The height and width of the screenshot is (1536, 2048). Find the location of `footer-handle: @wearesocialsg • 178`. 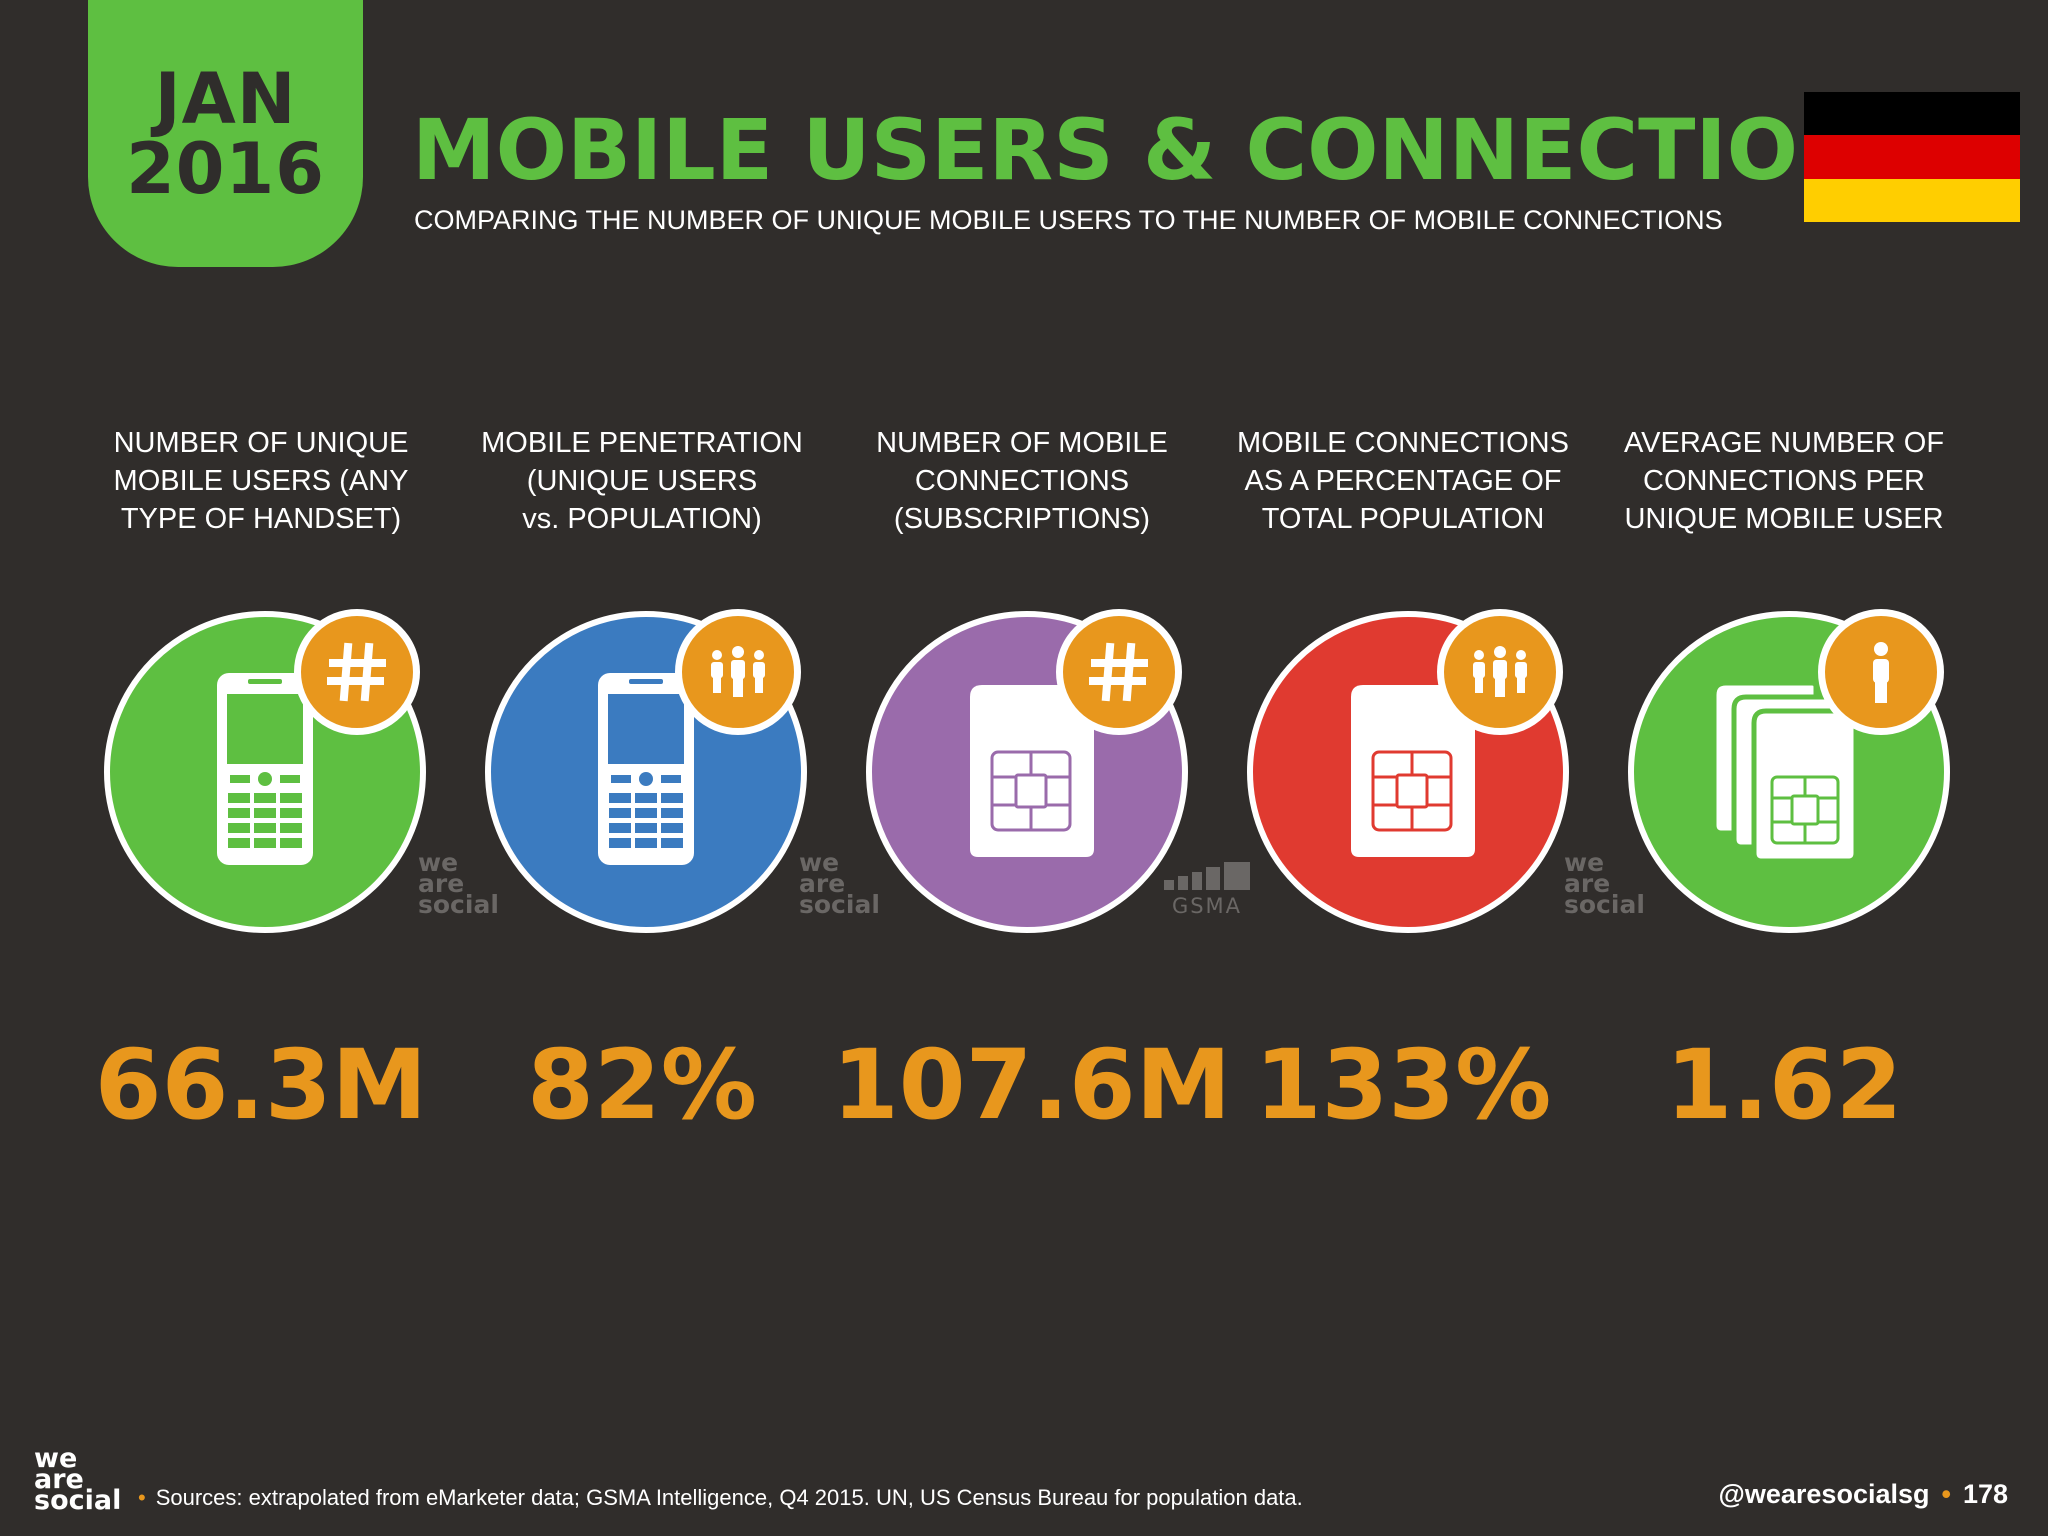

footer-handle: @wearesocialsg • 178 is located at coordinates (1863, 1494).